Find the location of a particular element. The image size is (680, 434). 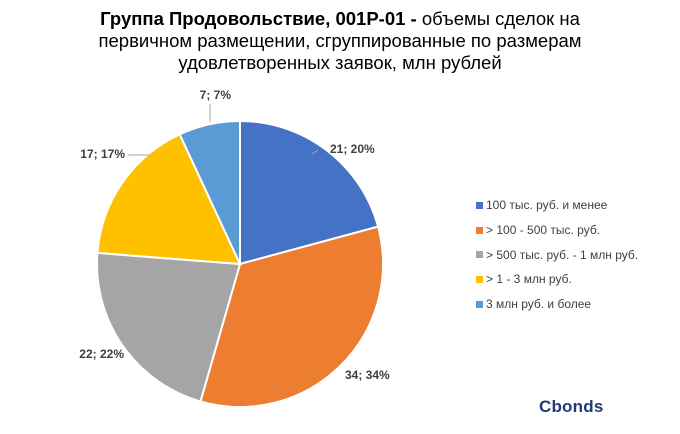

leader-line is located at coordinates (315, 152).